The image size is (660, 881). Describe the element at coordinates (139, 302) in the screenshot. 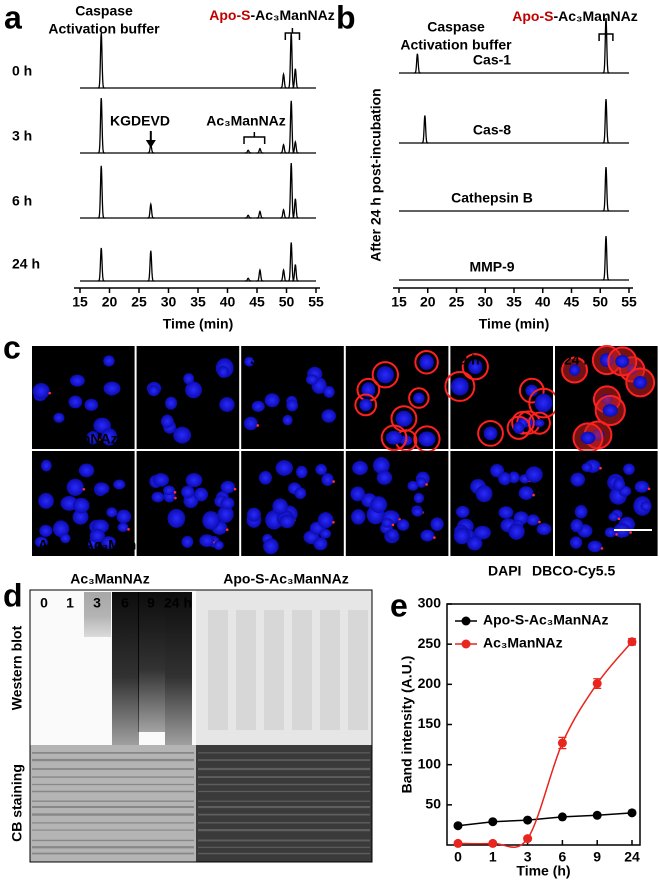

I see `x-tick-label: 25` at that location.